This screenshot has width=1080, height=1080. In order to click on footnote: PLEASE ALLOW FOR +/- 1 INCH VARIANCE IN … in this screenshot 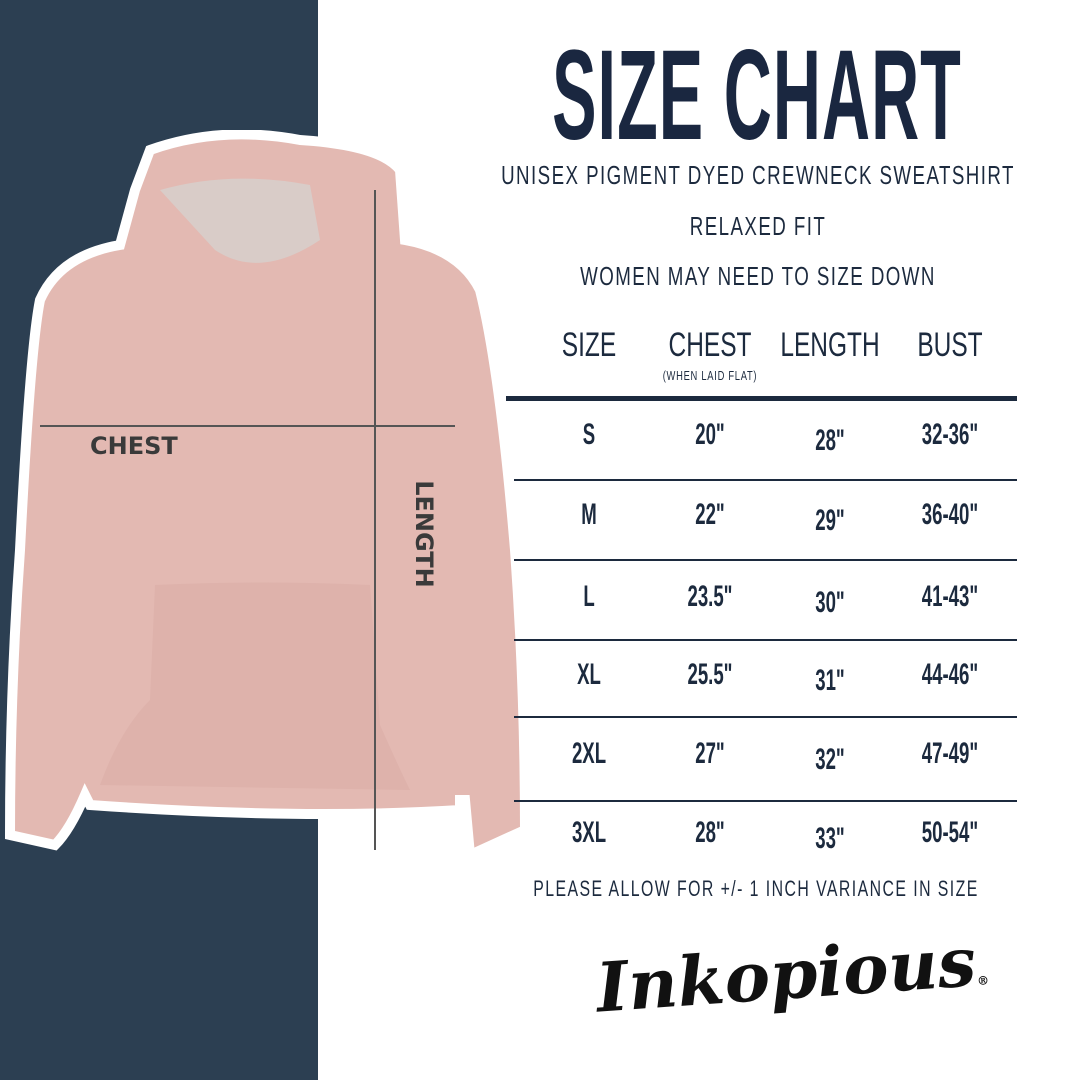, I will do `click(756, 888)`.